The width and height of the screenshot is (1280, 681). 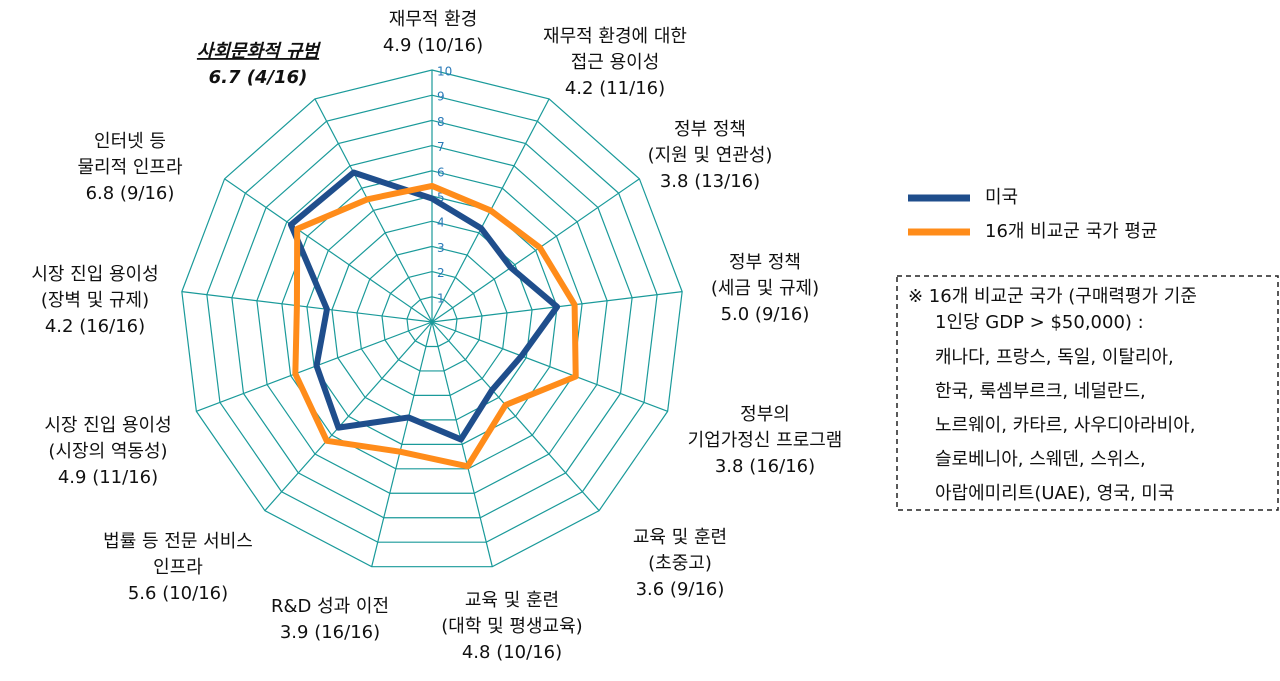 I want to click on value-label: 4.2 (11/16), so click(x=615, y=88).